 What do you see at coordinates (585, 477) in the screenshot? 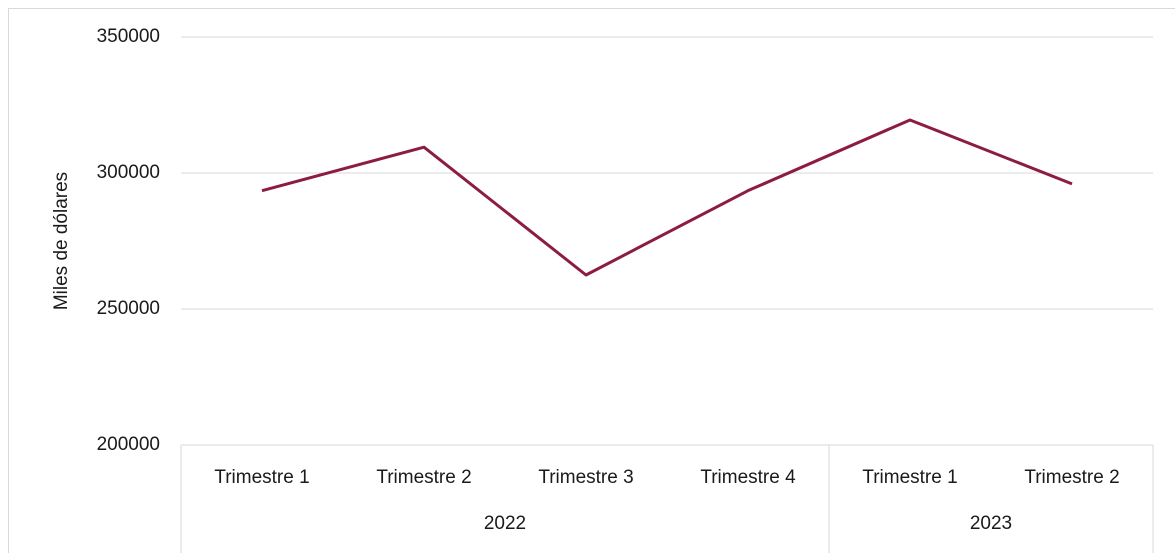
I see `x-tick-label: Trimestre 3` at bounding box center [585, 477].